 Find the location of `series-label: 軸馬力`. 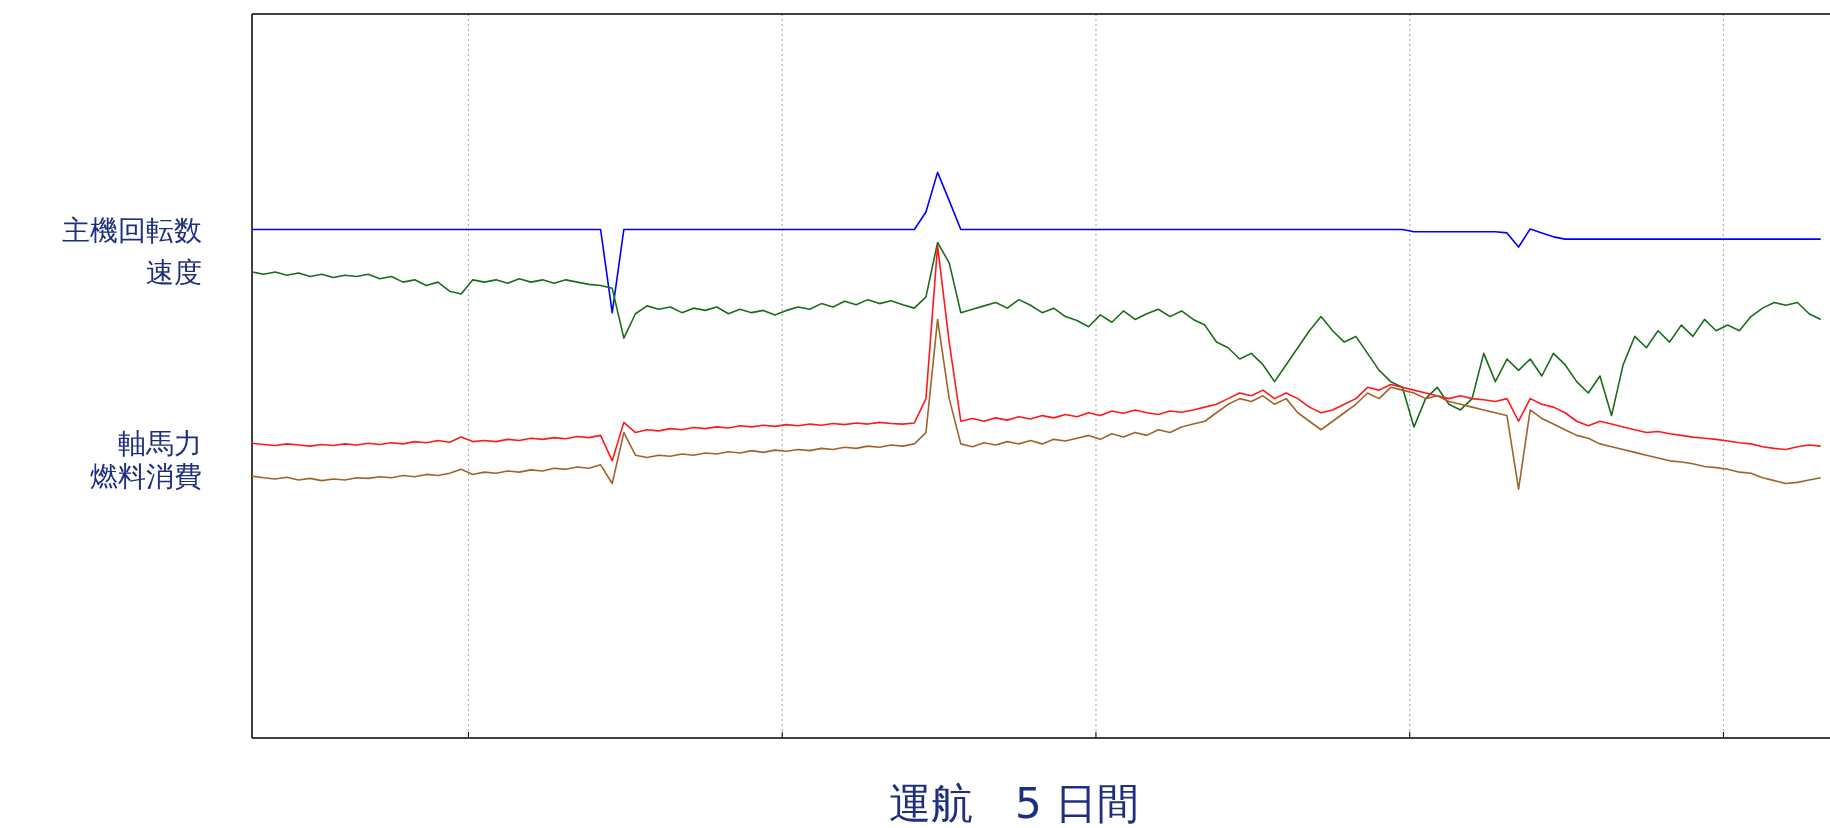

series-label: 軸馬力 is located at coordinates (160, 444).